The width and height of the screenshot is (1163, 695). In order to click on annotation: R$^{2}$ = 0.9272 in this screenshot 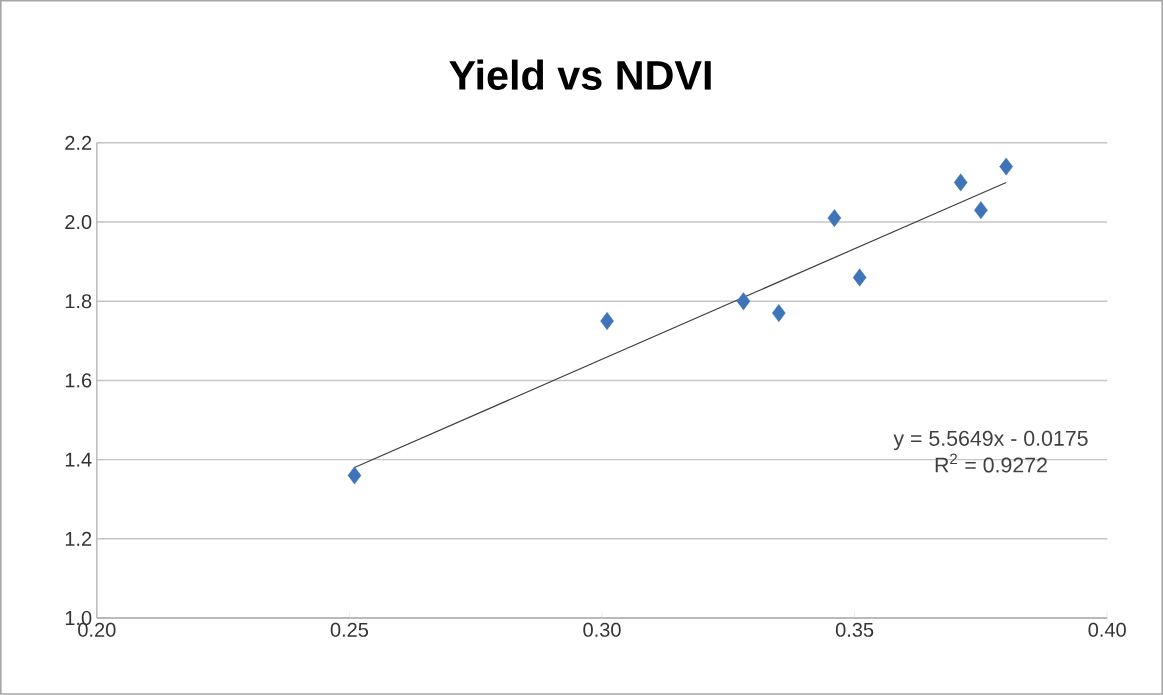, I will do `click(991, 463)`.